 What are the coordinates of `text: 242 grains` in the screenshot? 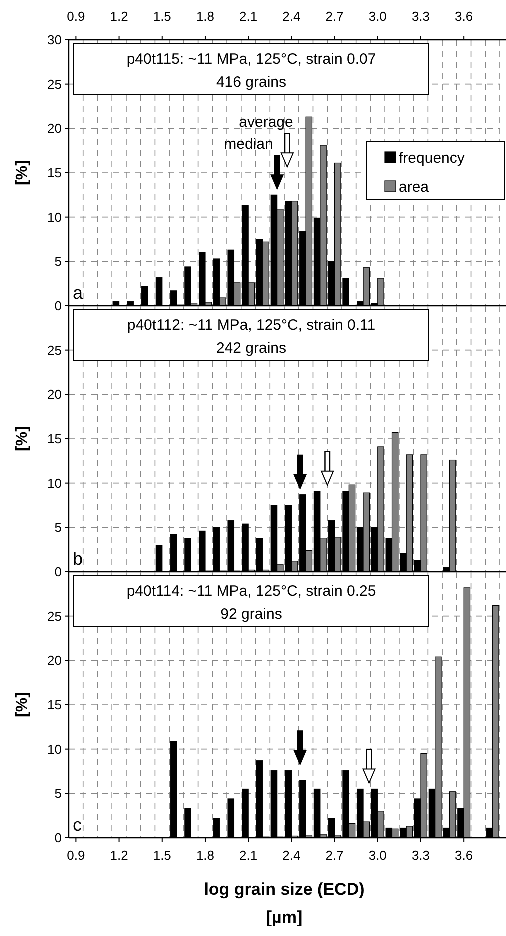 It's located at (251, 348).